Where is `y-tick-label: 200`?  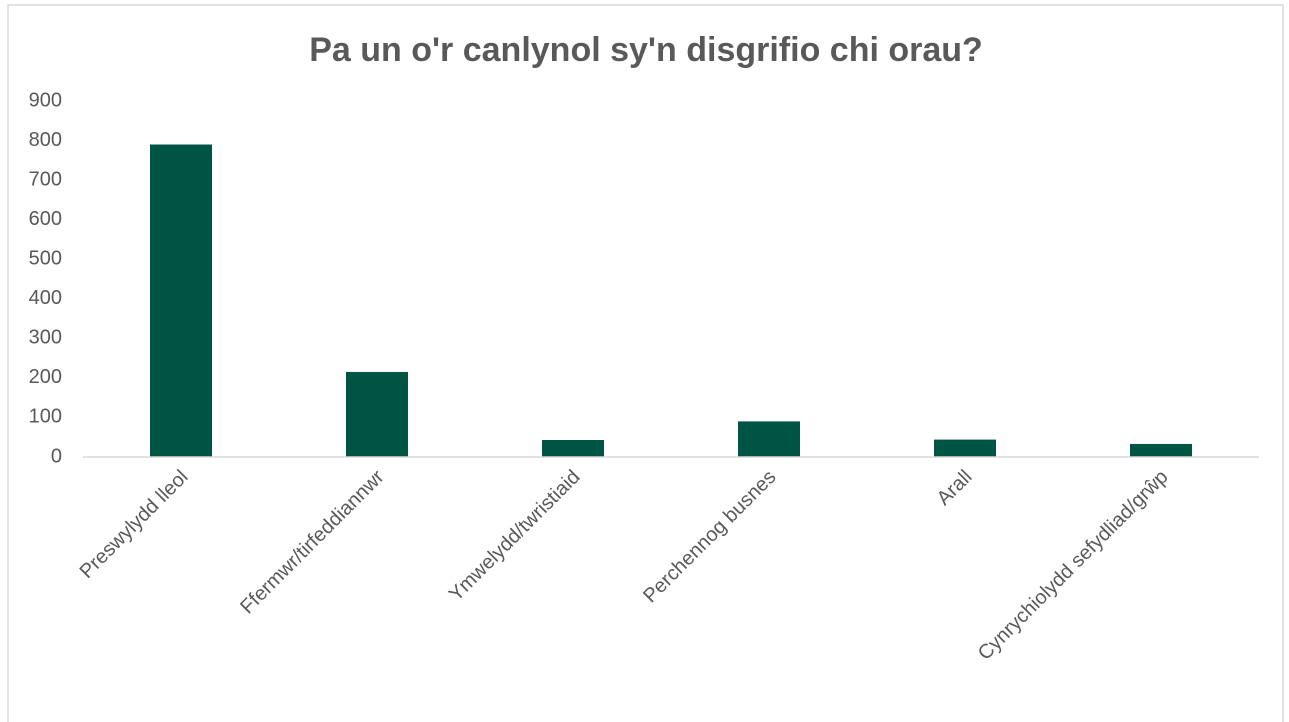 y-tick-label: 200 is located at coordinates (45, 377).